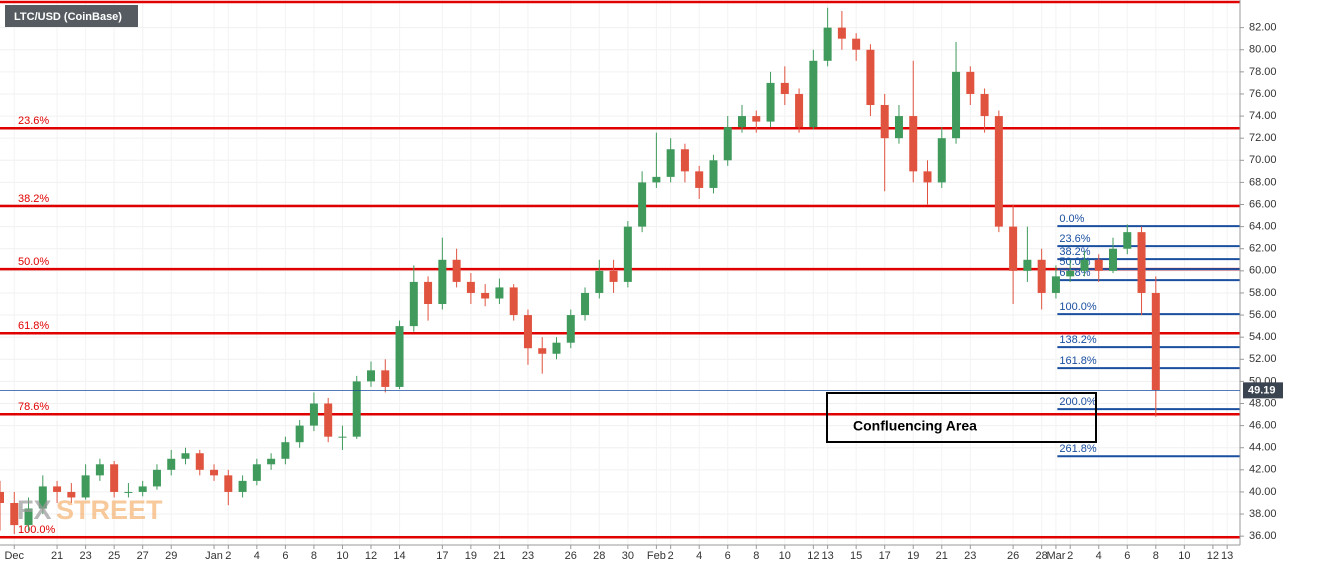 Image resolution: width=1331 pixels, height=566 pixels. Describe the element at coordinates (34, 510) in the screenshot. I see `logo-fx: FX` at that location.